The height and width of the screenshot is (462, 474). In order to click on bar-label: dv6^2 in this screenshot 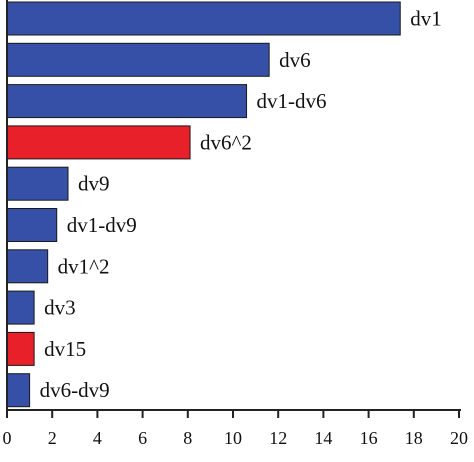, I will do `click(226, 142)`.